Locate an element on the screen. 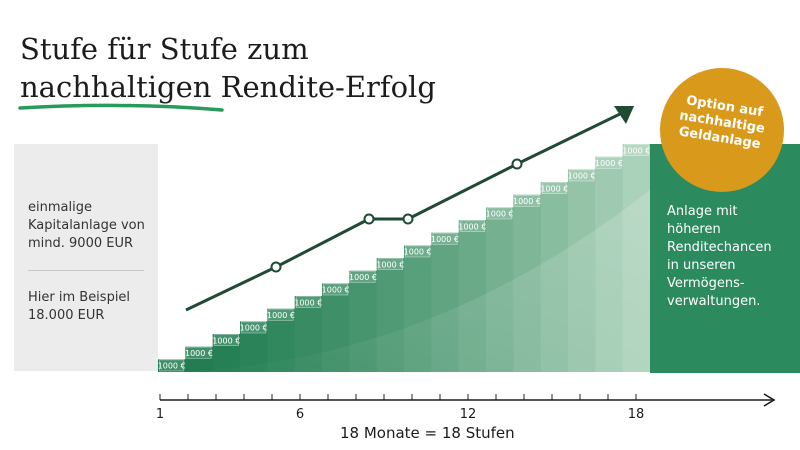 This screenshot has width=800, height=450. step-label-12: 1000 € is located at coordinates (472, 226).